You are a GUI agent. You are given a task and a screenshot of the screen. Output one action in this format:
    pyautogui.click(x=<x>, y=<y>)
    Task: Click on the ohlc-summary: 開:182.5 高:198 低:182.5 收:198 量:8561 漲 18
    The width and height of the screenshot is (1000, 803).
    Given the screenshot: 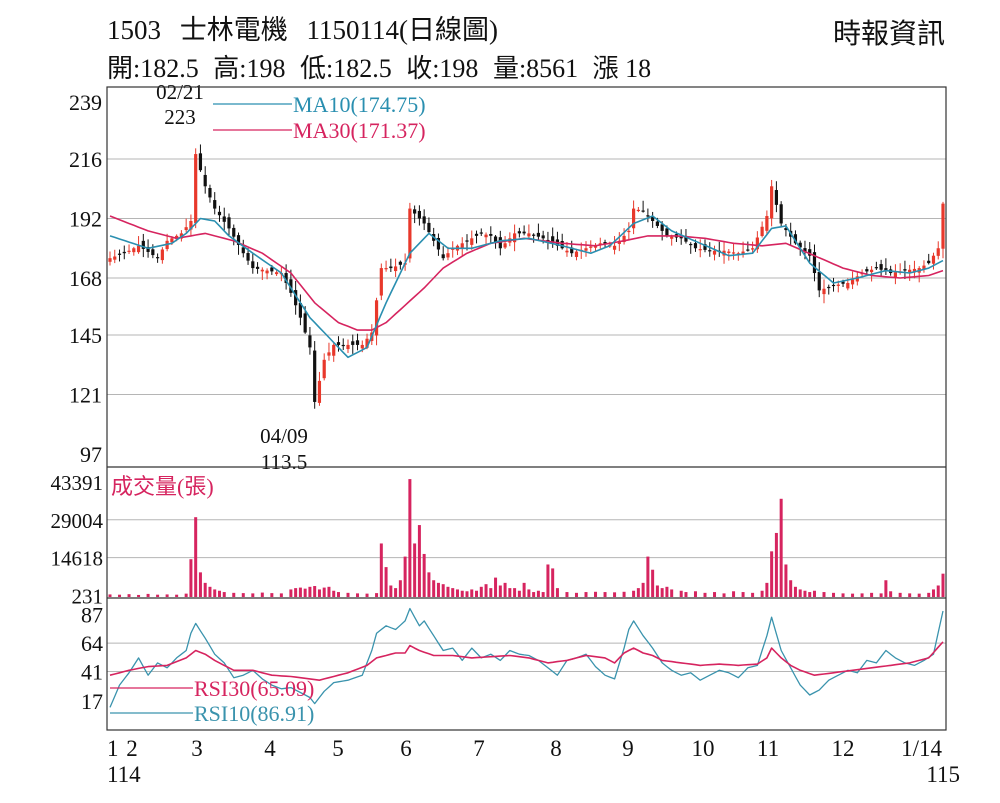 What is the action you would take?
    pyautogui.click(x=383, y=66)
    